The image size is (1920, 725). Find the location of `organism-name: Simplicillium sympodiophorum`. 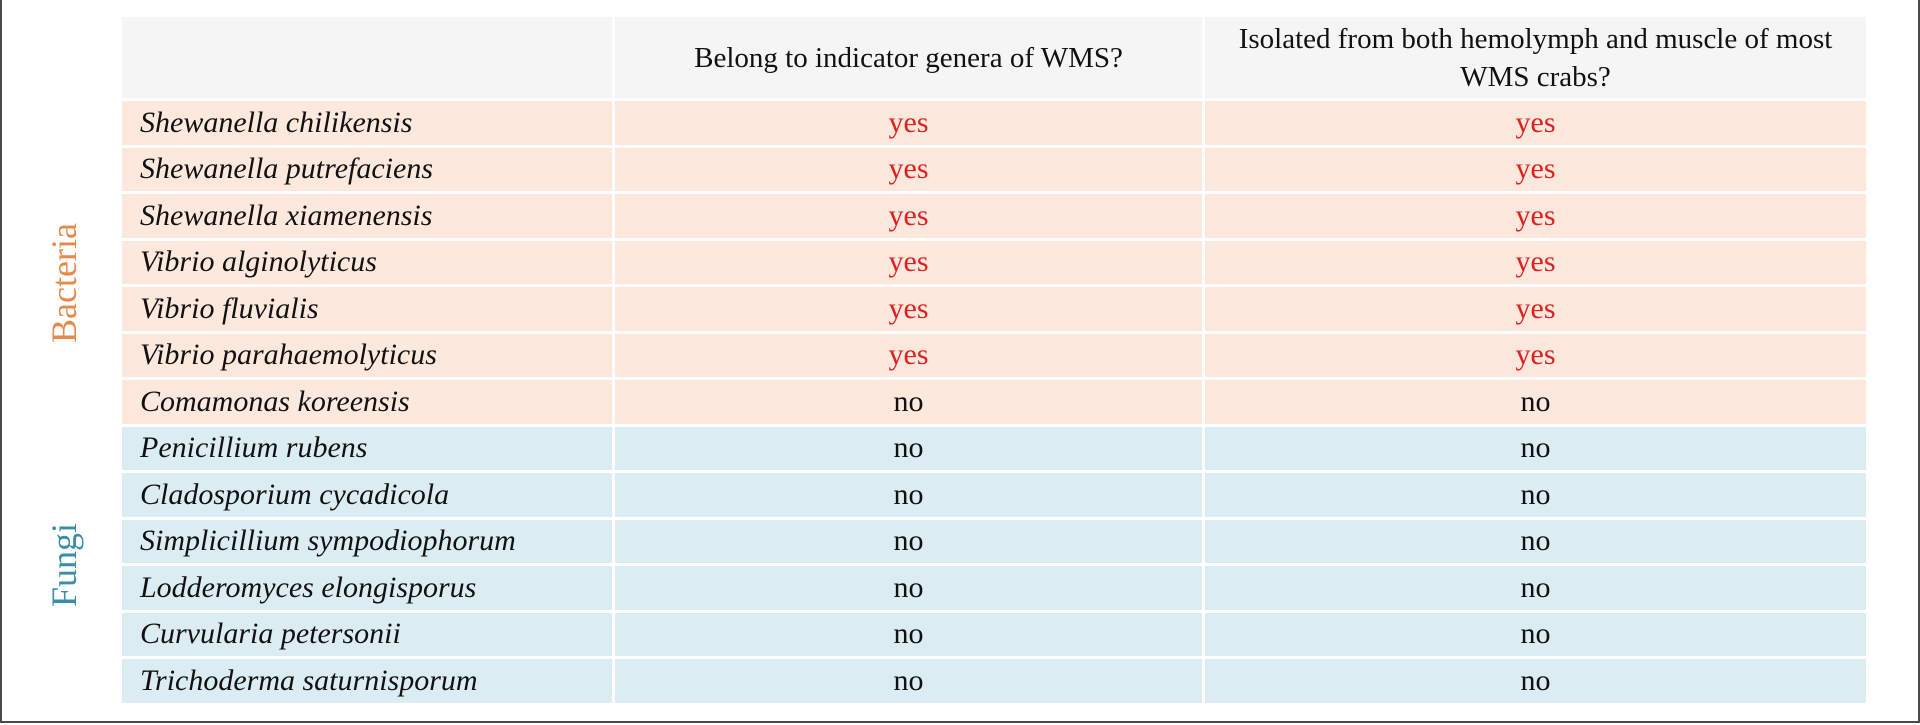

organism-name: Simplicillium sympodiophorum is located at coordinates (368, 542).